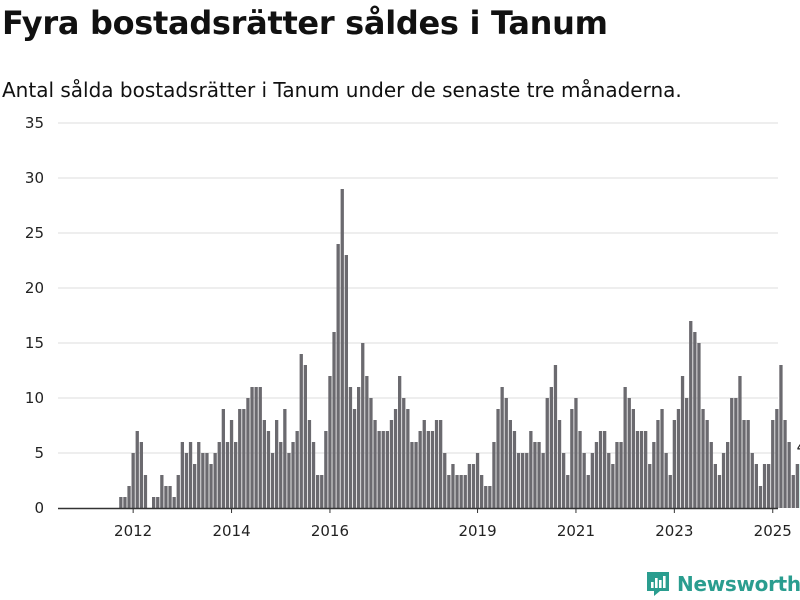 The height and width of the screenshot is (600, 800). Describe the element at coordinates (738, 584) in the screenshot. I see `brand-name: Newsworthy` at that location.